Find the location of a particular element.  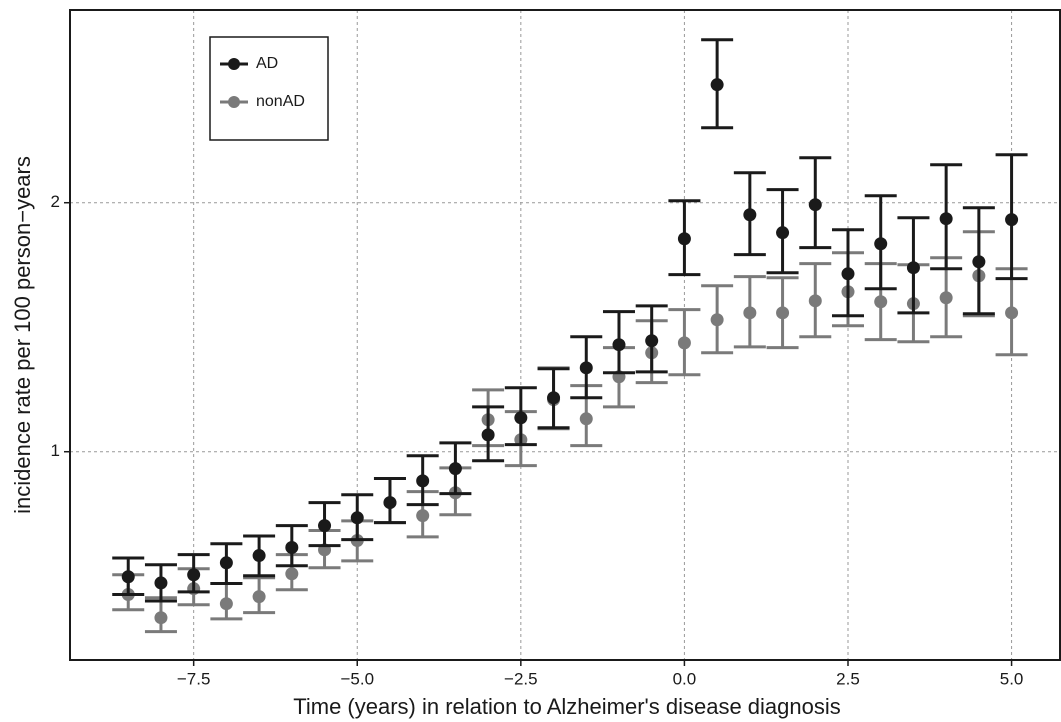

x-tick-label: 2.5 is located at coordinates (848, 678).